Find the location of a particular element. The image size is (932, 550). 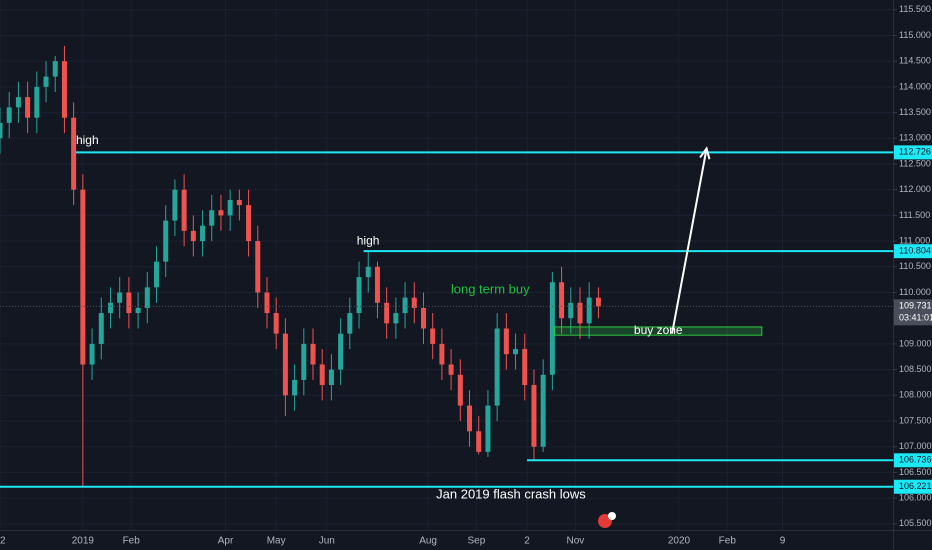

y-tick-label: 106.000 is located at coordinates (915, 498).